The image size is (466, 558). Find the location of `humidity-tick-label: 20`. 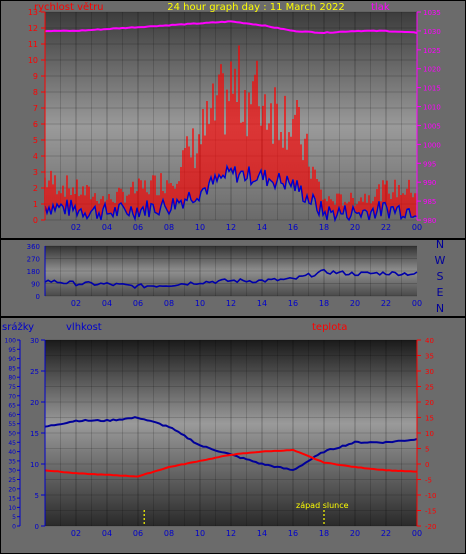

humidity-tick-label: 20 is located at coordinates (34, 403).